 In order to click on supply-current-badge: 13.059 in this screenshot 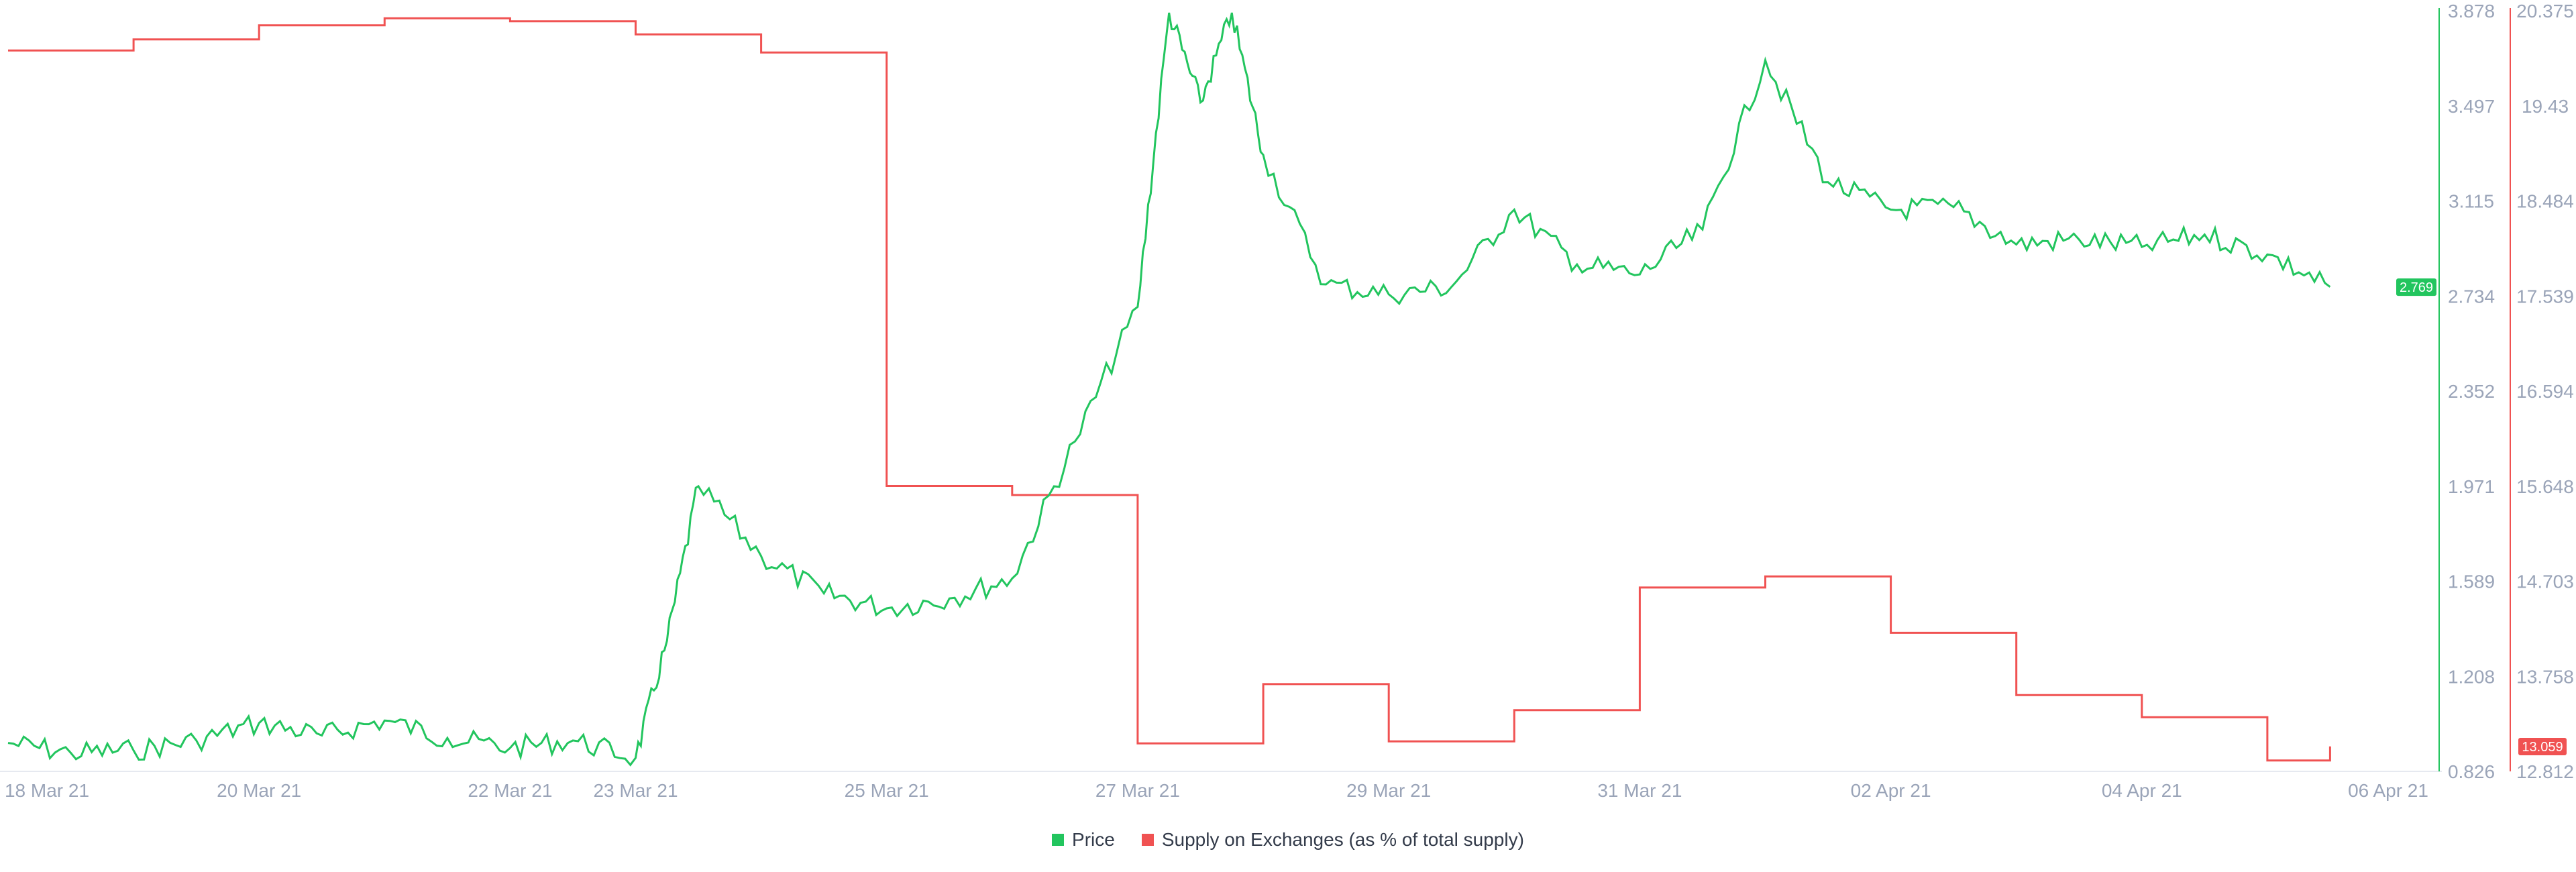, I will do `click(2542, 747)`.